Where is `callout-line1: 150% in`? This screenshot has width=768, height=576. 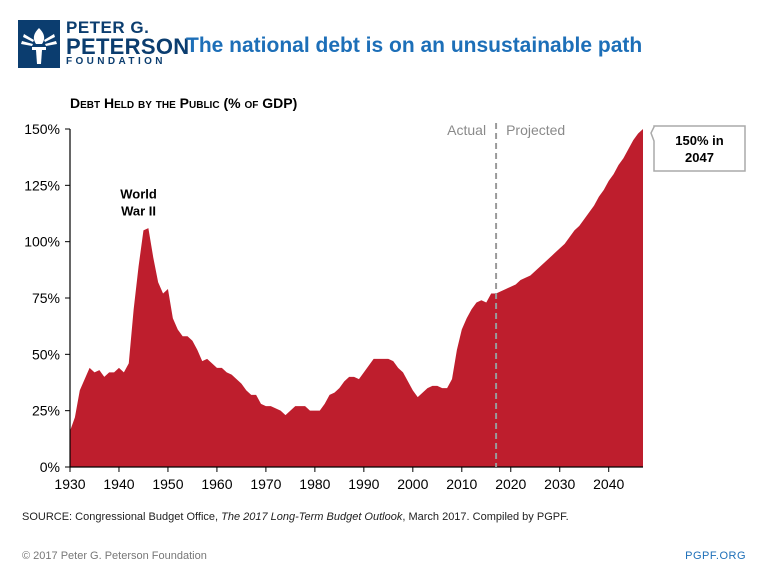 callout-line1: 150% in is located at coordinates (699, 140).